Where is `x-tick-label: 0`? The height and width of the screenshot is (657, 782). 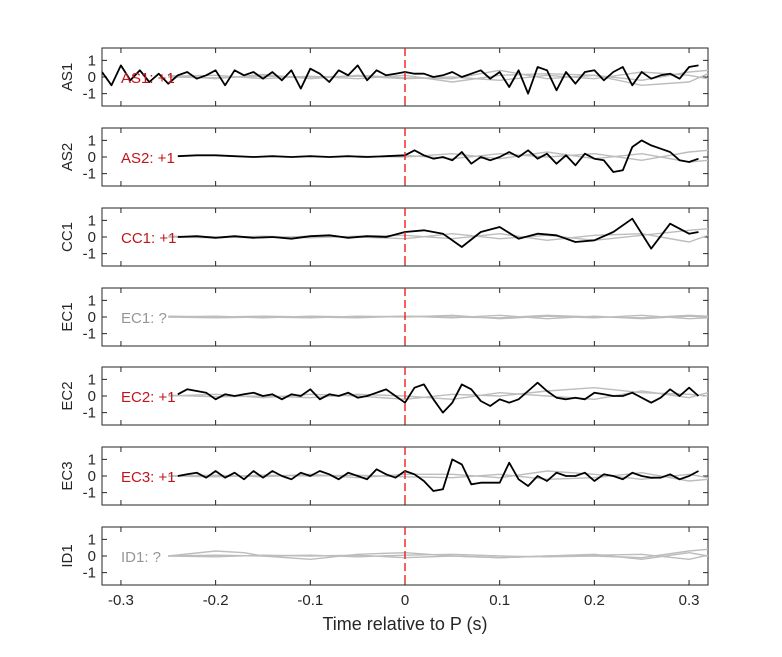 x-tick-label: 0 is located at coordinates (405, 600).